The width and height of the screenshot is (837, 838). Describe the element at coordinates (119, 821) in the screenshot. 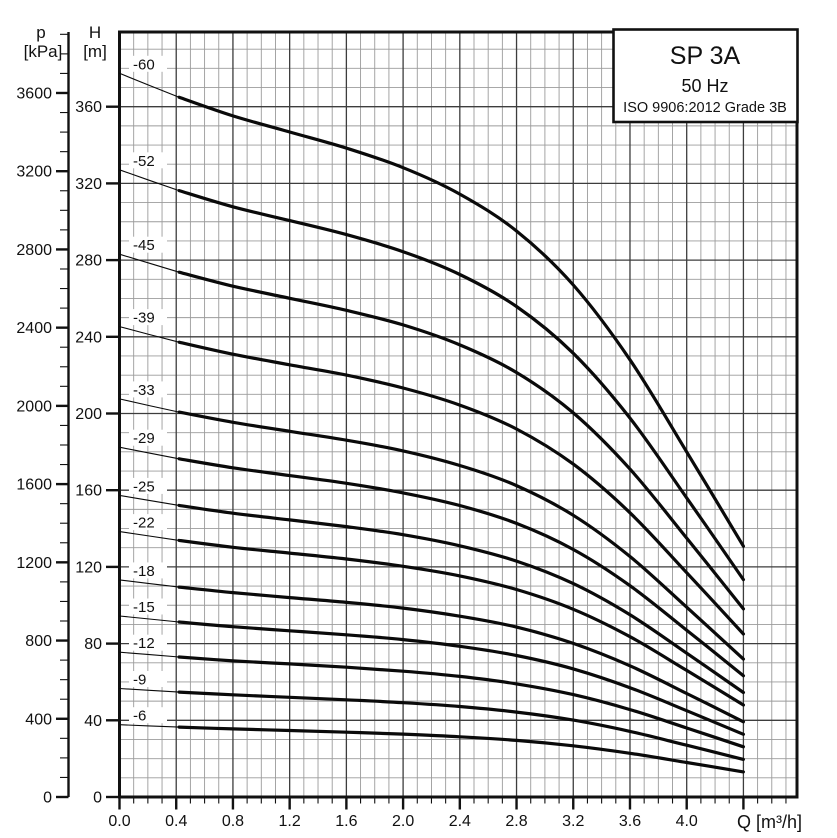

I see `flow-tick-label: 0.0` at that location.